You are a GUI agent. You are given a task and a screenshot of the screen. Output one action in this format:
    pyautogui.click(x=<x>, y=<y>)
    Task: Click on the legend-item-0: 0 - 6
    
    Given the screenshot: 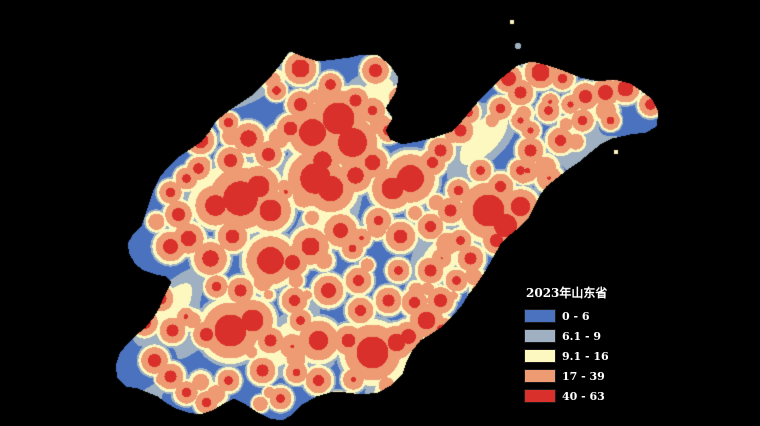 What is the action you would take?
    pyautogui.click(x=579, y=316)
    